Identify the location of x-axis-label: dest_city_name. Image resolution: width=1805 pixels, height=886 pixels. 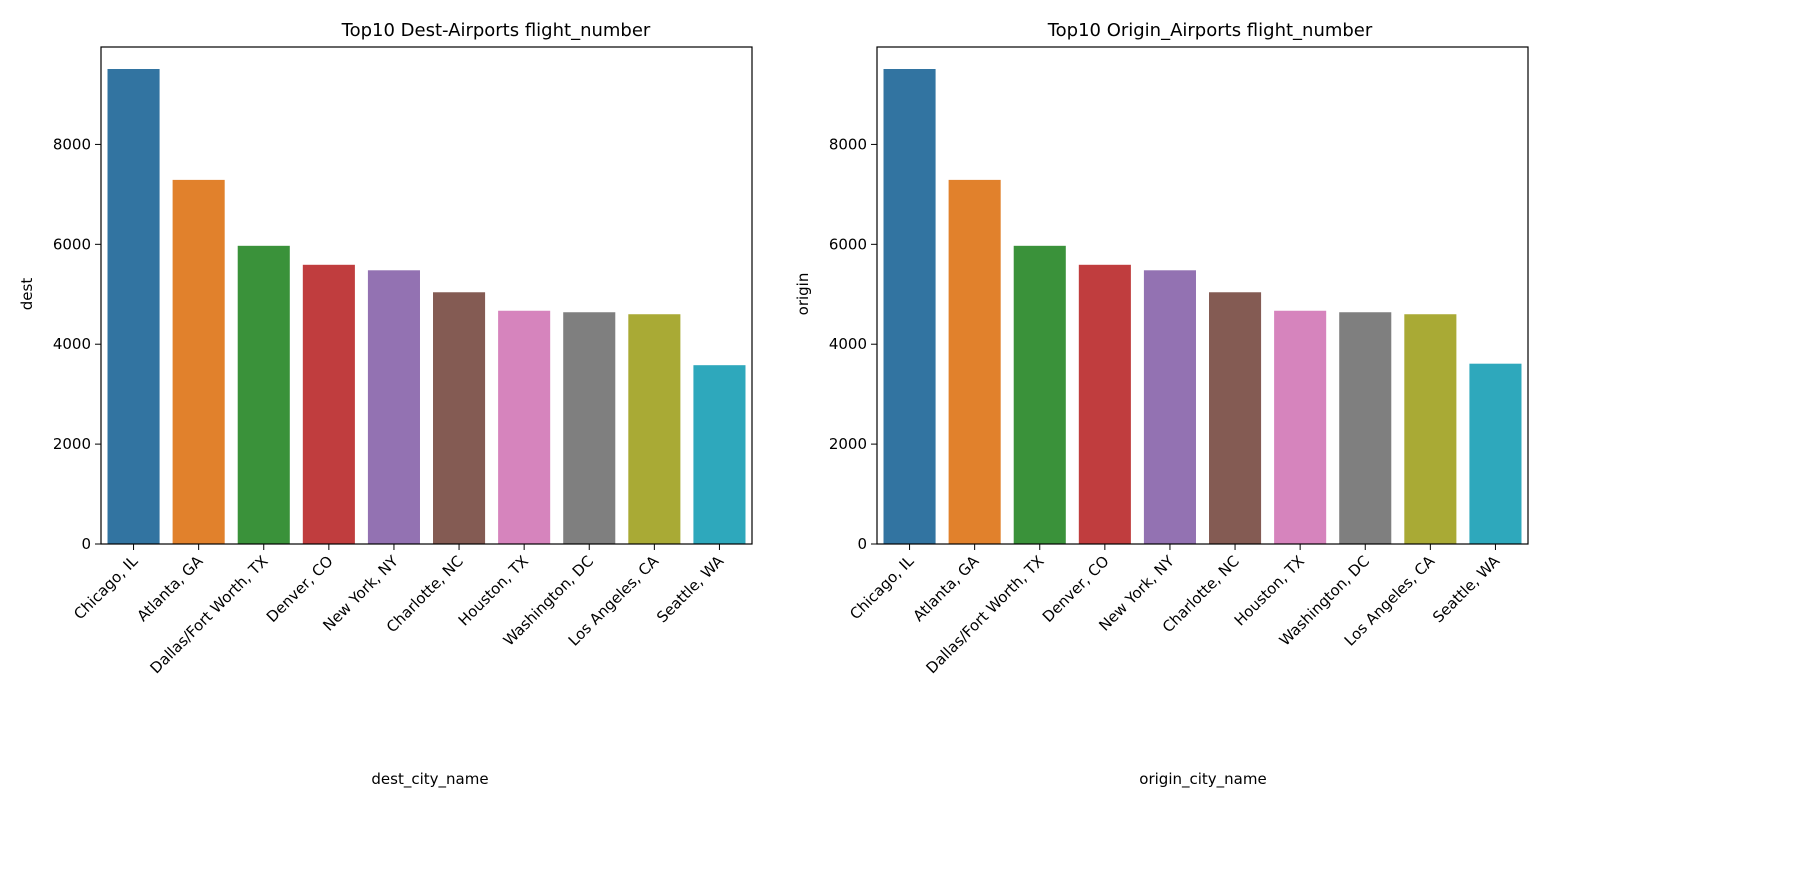
(429, 779).